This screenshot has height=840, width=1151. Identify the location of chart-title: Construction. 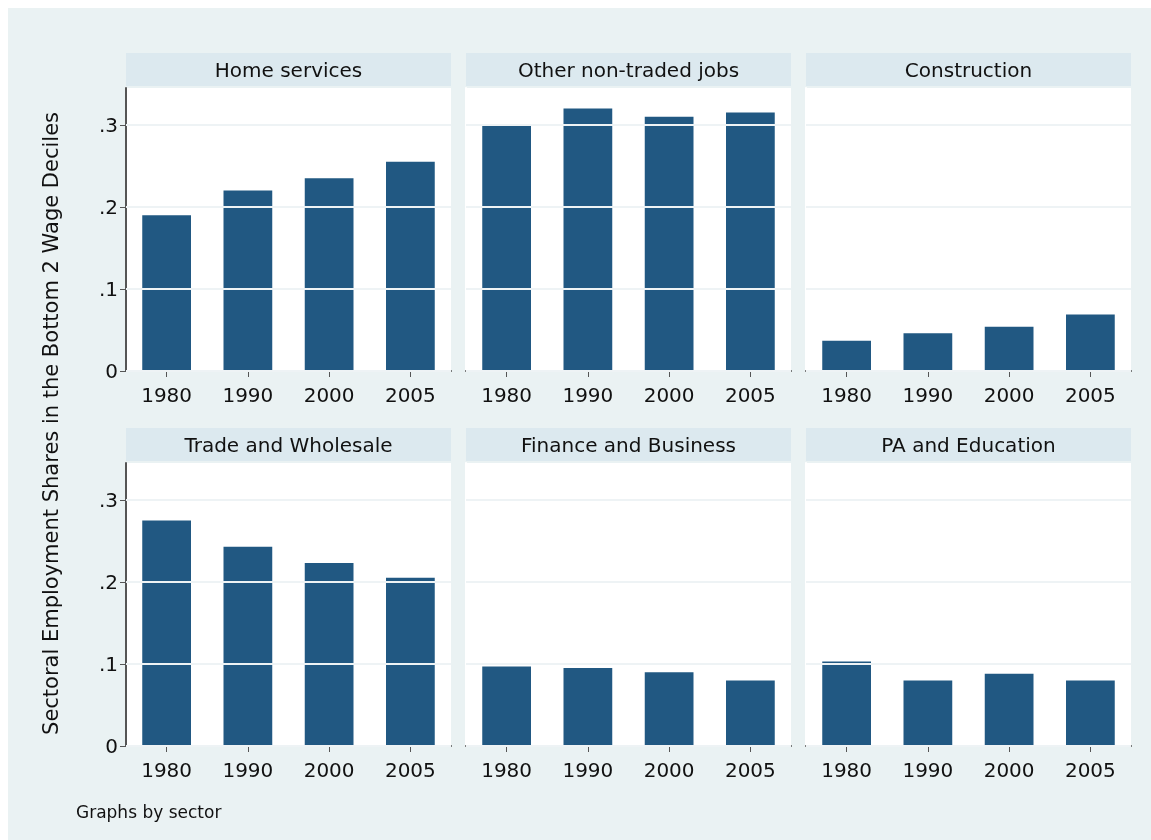
(968, 70).